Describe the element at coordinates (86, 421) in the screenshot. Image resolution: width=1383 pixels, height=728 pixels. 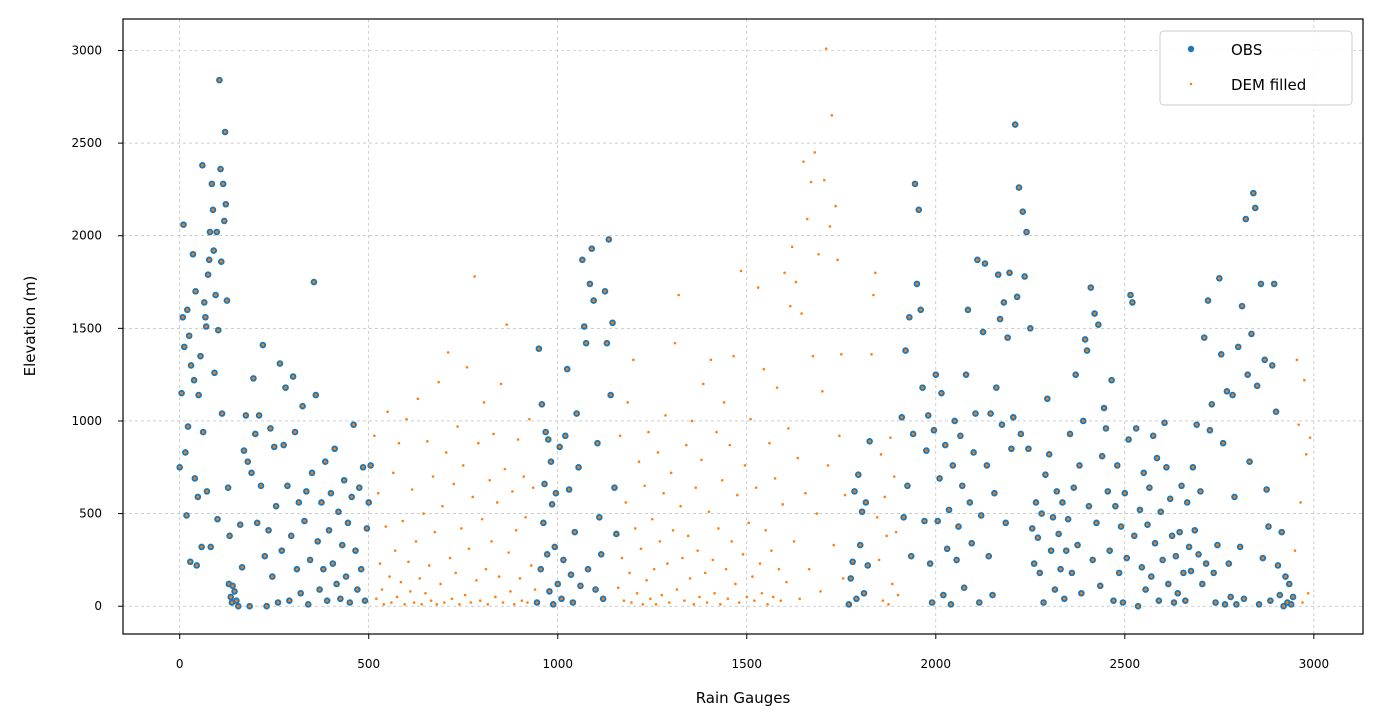
I see `y-tick-label: 1000` at that location.